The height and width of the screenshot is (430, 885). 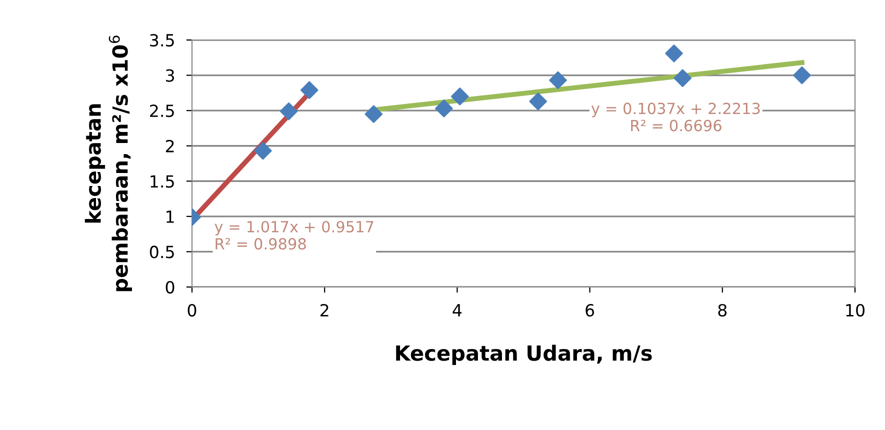 I want to click on x-tick-label: 10, so click(x=855, y=310).